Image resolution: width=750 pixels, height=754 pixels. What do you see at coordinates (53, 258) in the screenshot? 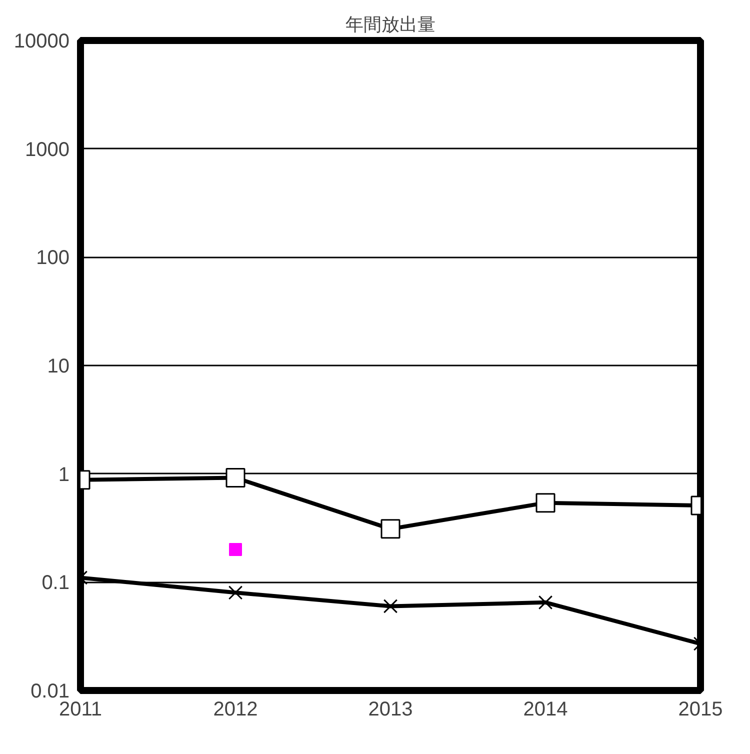
I see `y-tick-label: 100` at bounding box center [53, 258].